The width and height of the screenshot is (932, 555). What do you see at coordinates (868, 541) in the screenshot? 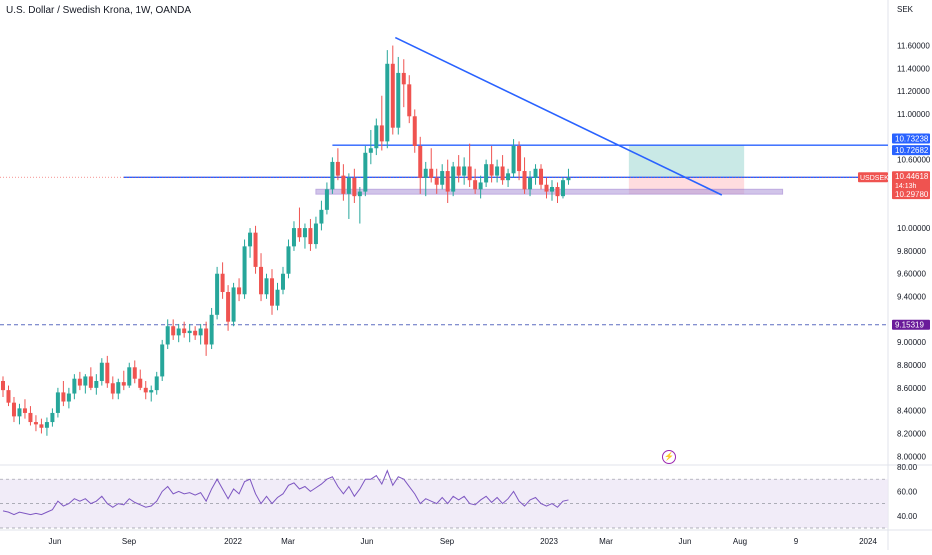
I see `time-tick-label: 2024` at bounding box center [868, 541].